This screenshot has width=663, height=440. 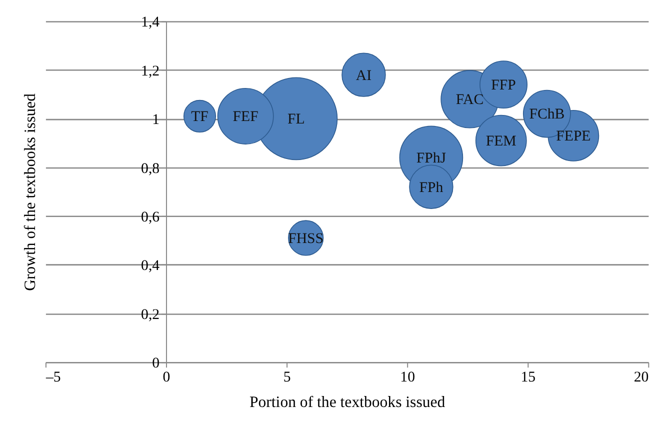 What do you see at coordinates (166, 377) in the screenshot?
I see `x-tick-label: 0` at bounding box center [166, 377].